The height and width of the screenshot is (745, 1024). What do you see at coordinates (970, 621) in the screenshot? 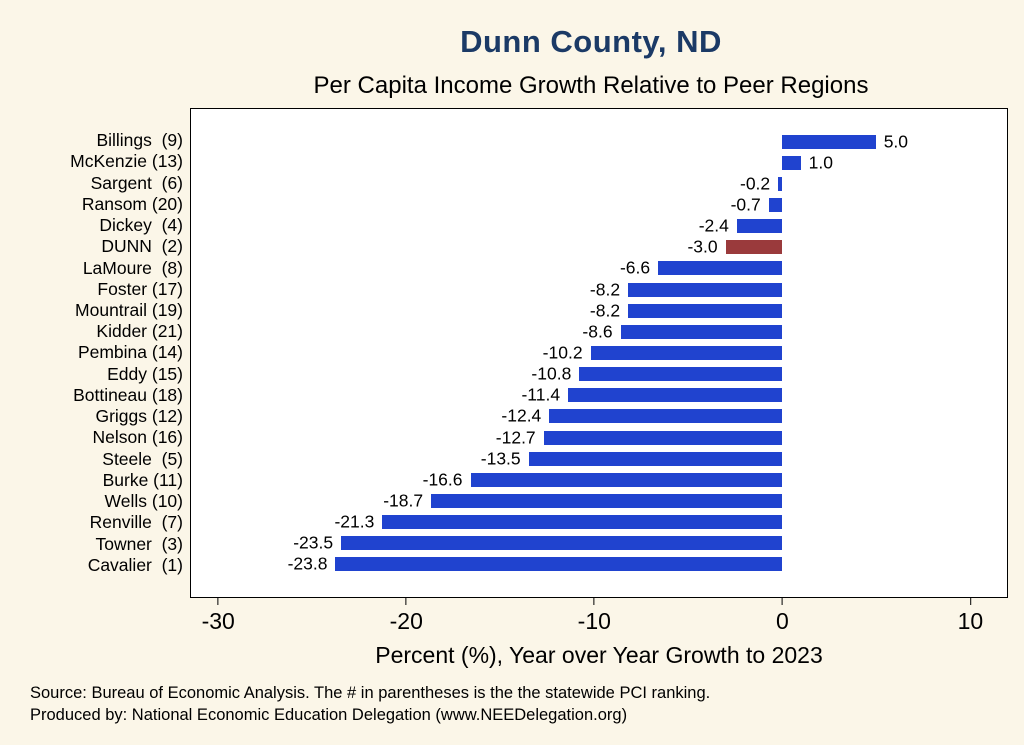
I see `x-tick-label: 10` at bounding box center [970, 621].